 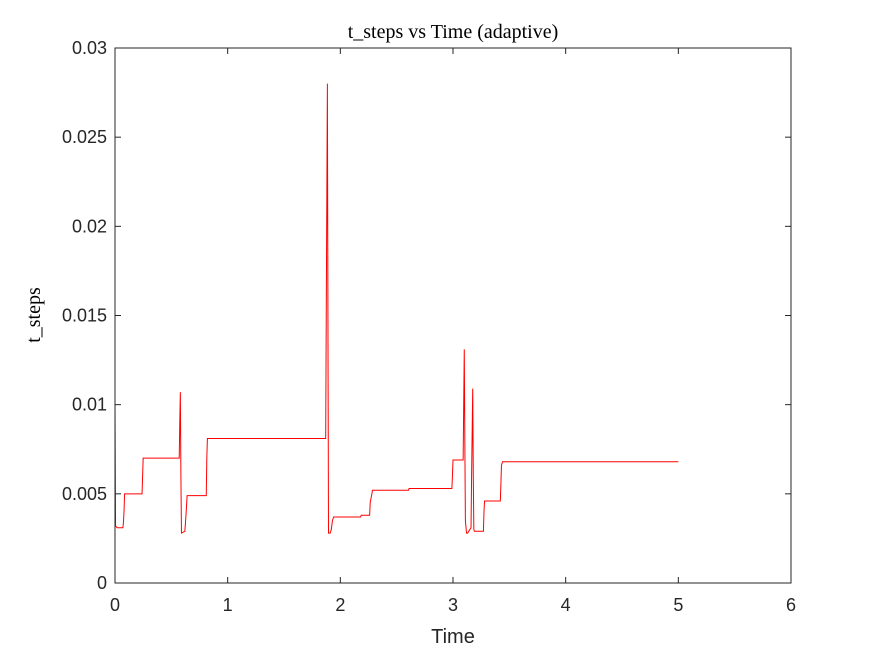 What do you see at coordinates (115, 605) in the screenshot?
I see `x-tick-label: 0` at bounding box center [115, 605].